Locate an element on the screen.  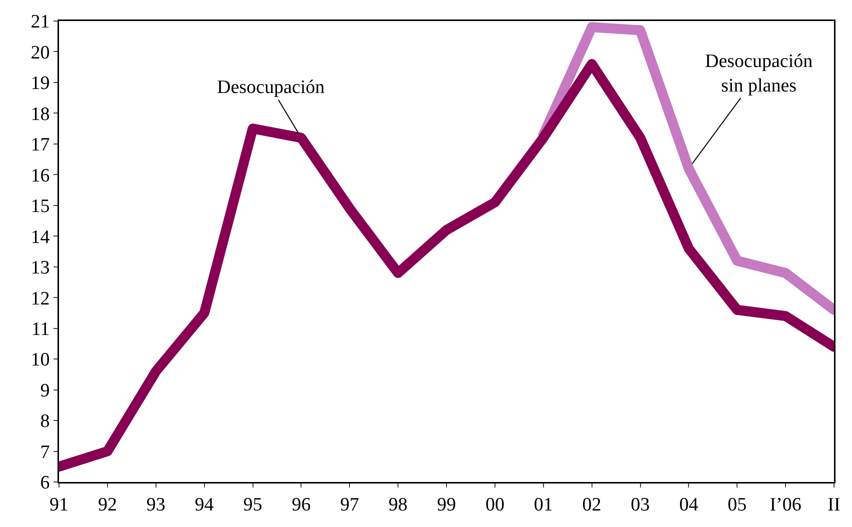
y-tick-label: 19 is located at coordinates (40, 83).